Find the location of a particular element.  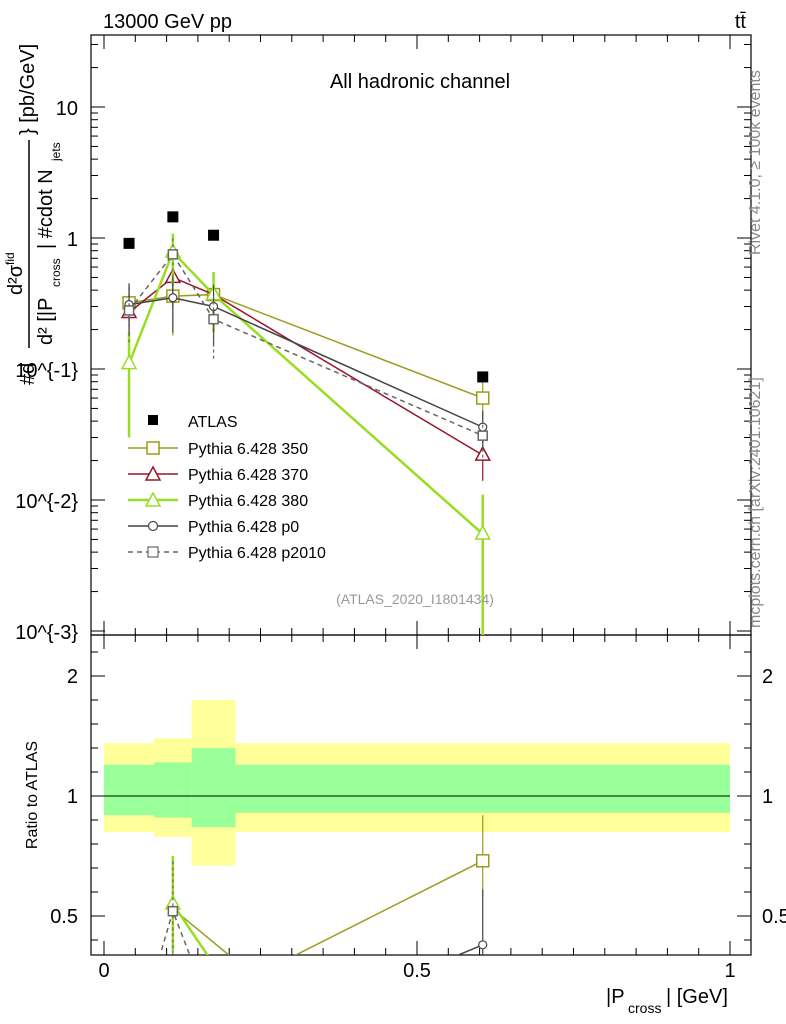

ratio-y-tick-1: 1 is located at coordinates (72, 797).